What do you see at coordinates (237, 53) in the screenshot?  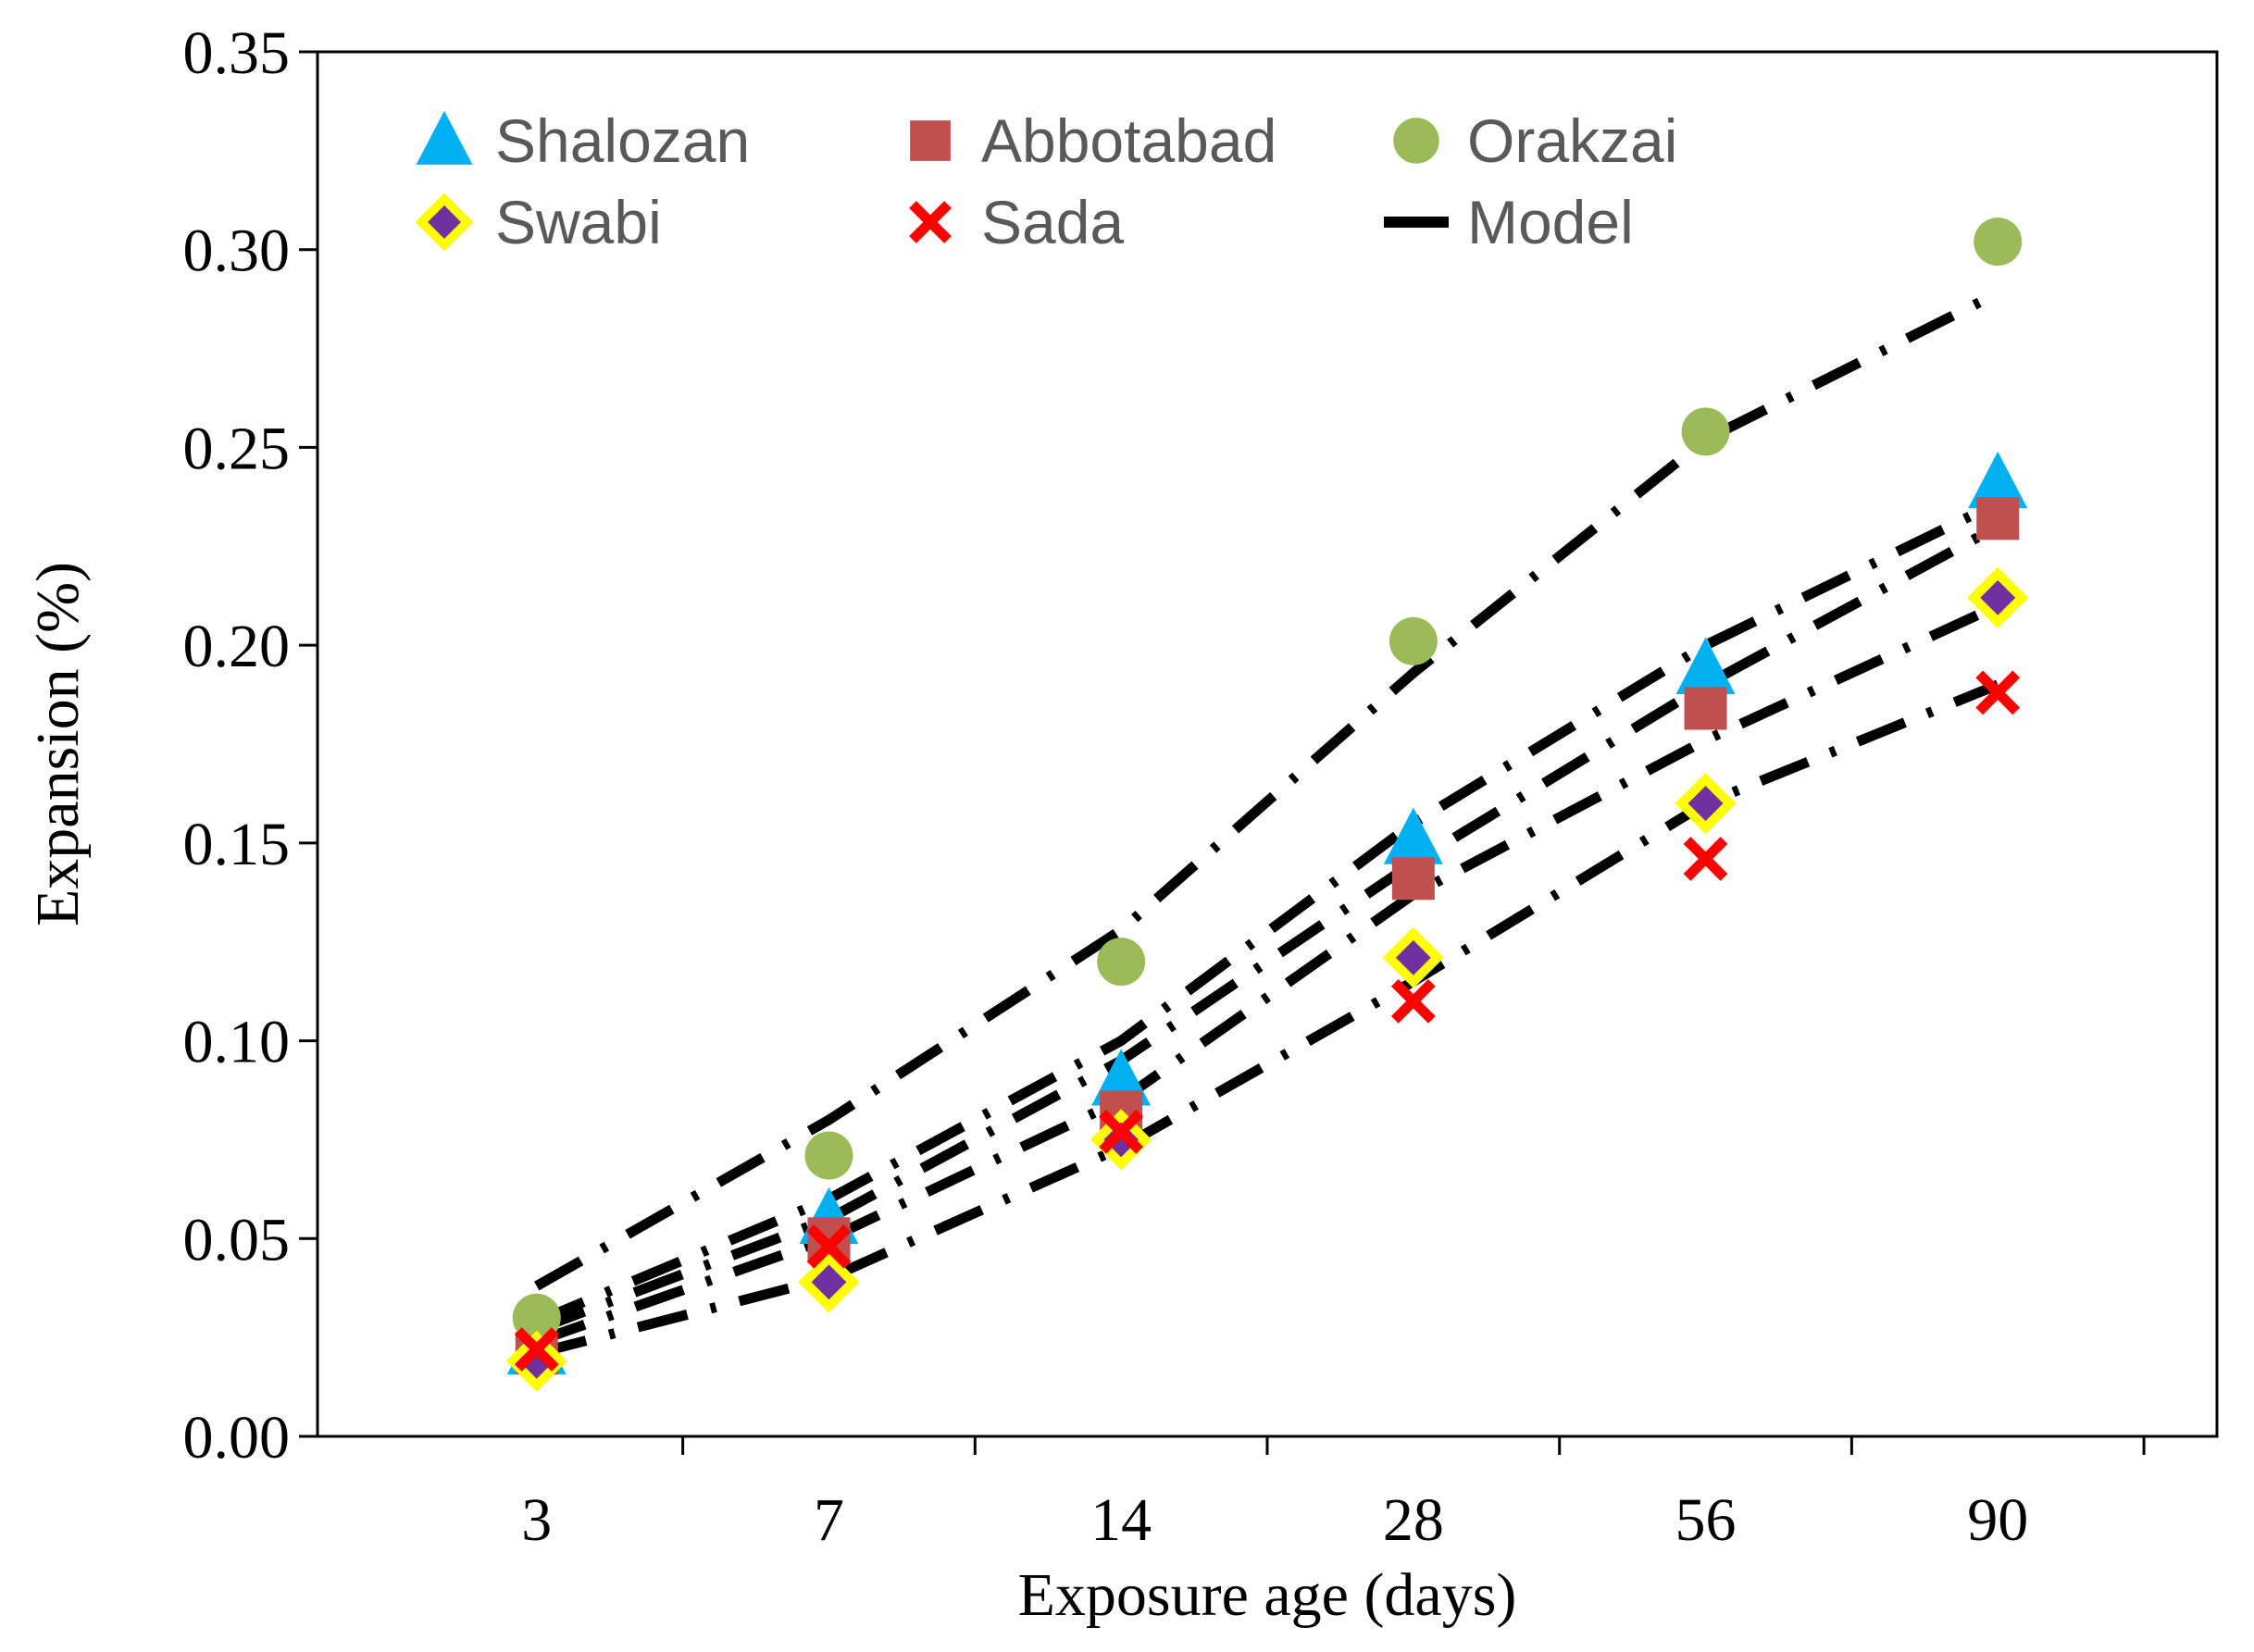 I see `y-tick-label: 0.35` at bounding box center [237, 53].